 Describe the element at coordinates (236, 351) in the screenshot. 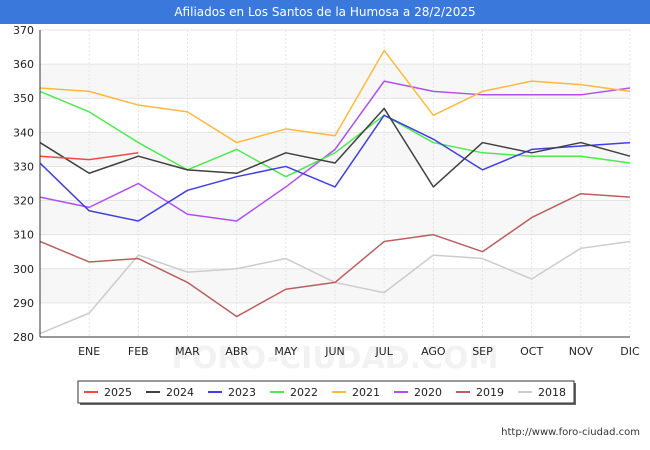

I see `x-tick-label: ABR` at that location.